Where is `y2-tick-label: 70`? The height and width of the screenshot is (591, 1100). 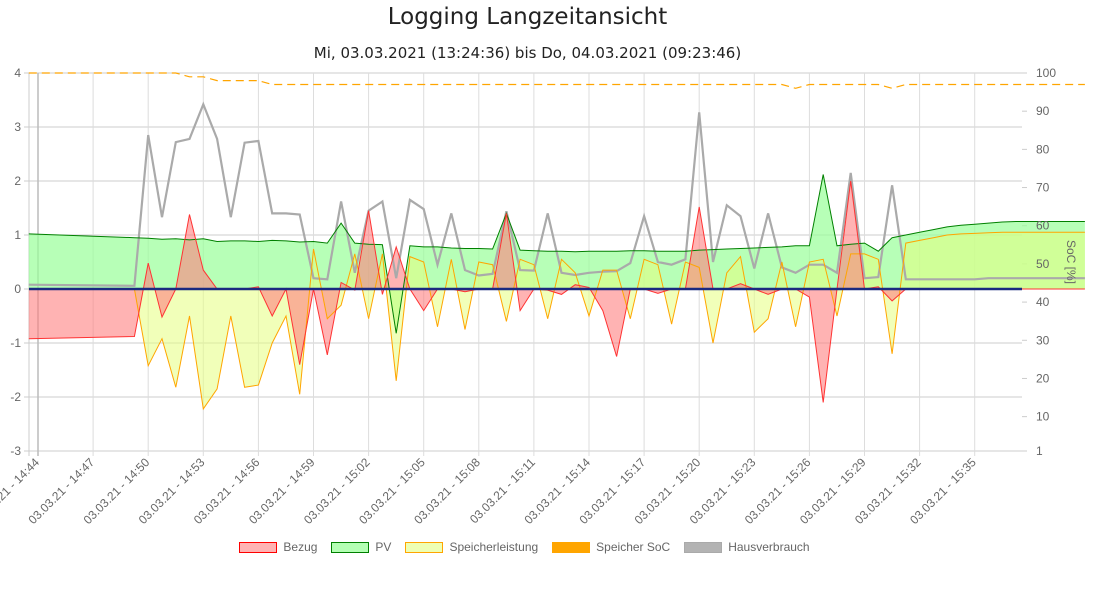 y2-tick-label: 70 is located at coordinates (1043, 188).